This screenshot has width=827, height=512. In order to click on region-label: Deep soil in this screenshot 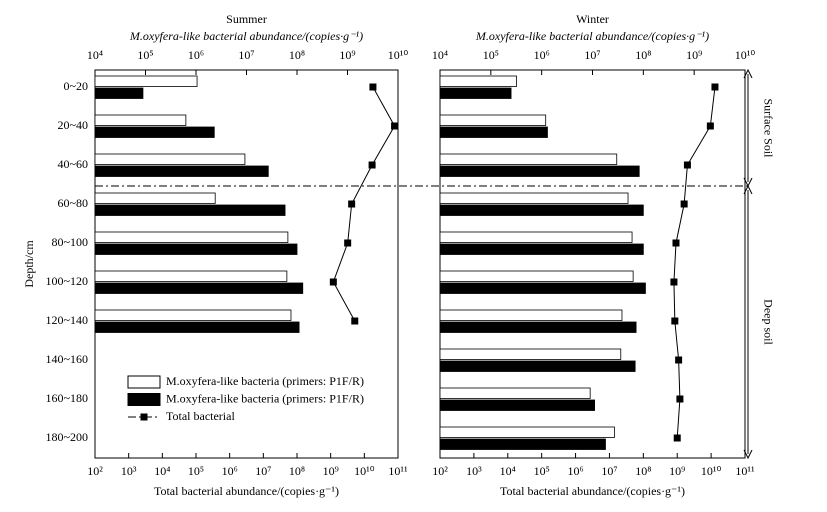, I will do `click(768, 322)`.